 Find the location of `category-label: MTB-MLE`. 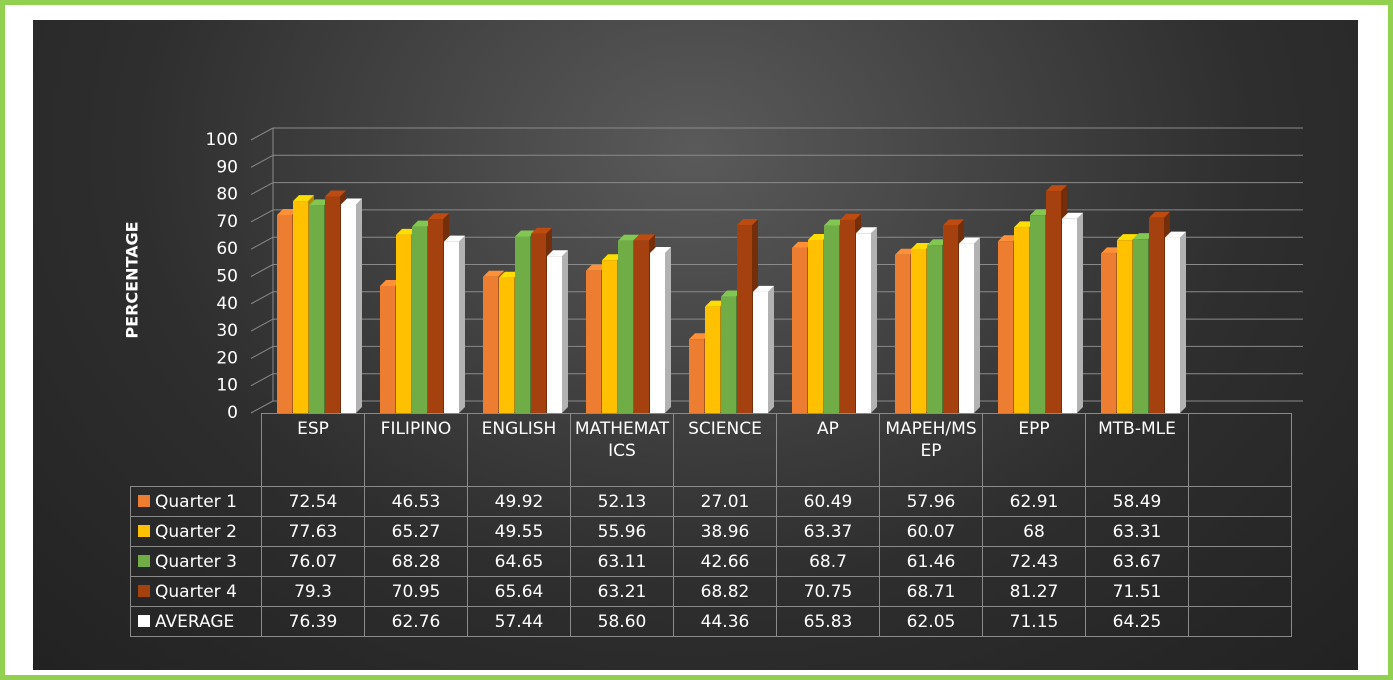

category-label: MTB-MLE is located at coordinates (1137, 450).